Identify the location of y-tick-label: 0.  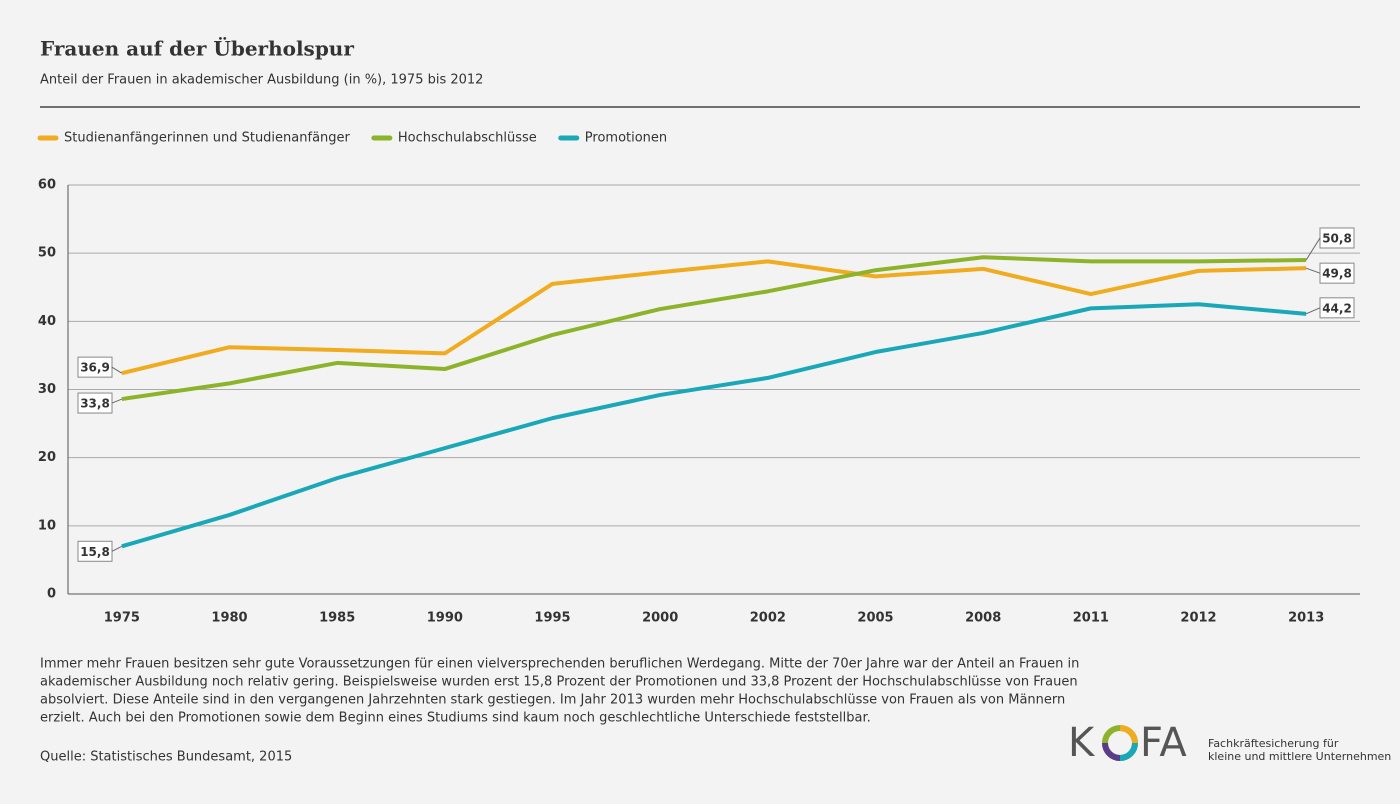
(51, 594).